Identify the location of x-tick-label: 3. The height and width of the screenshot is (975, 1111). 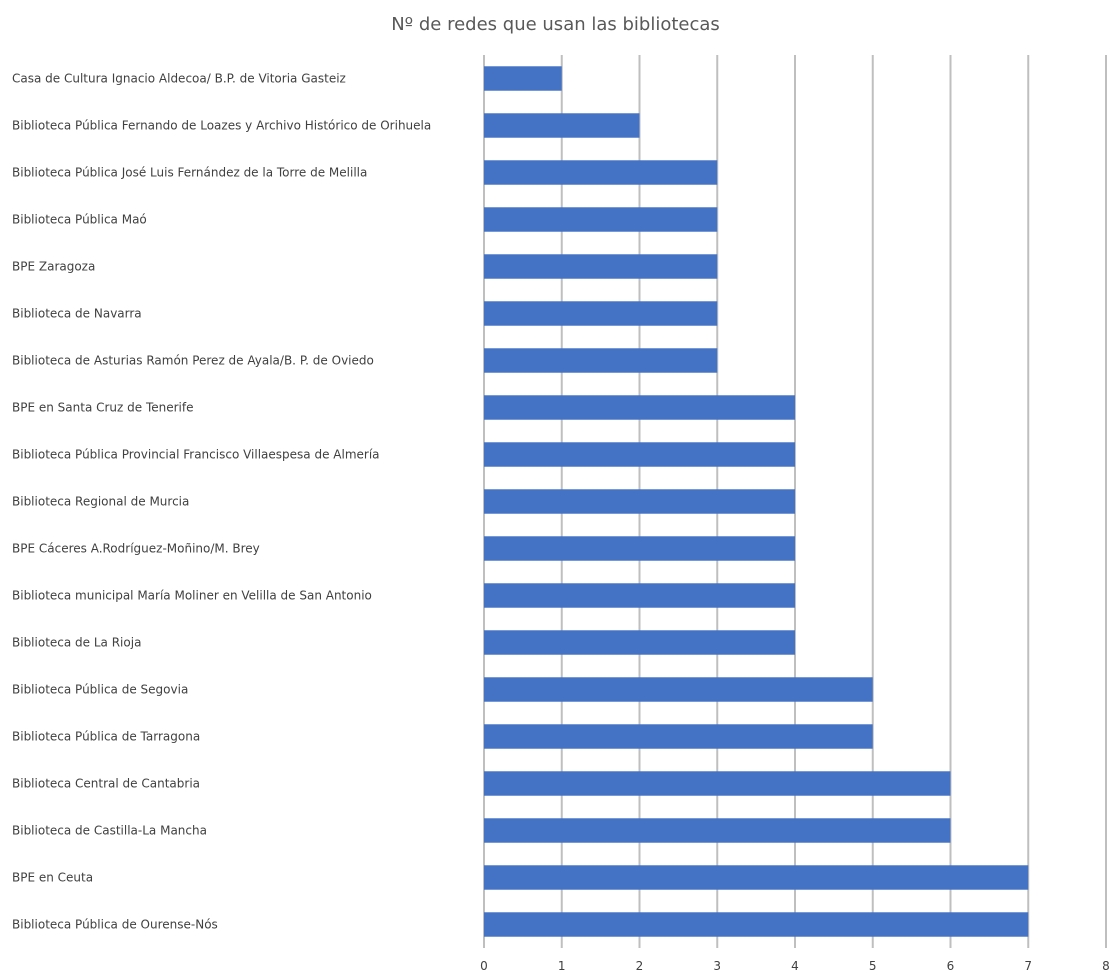
(717, 966).